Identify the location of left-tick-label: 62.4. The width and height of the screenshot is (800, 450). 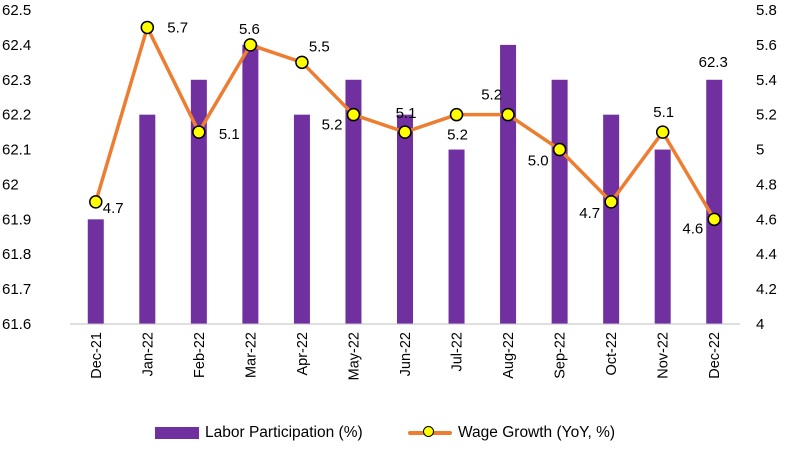
(16, 45).